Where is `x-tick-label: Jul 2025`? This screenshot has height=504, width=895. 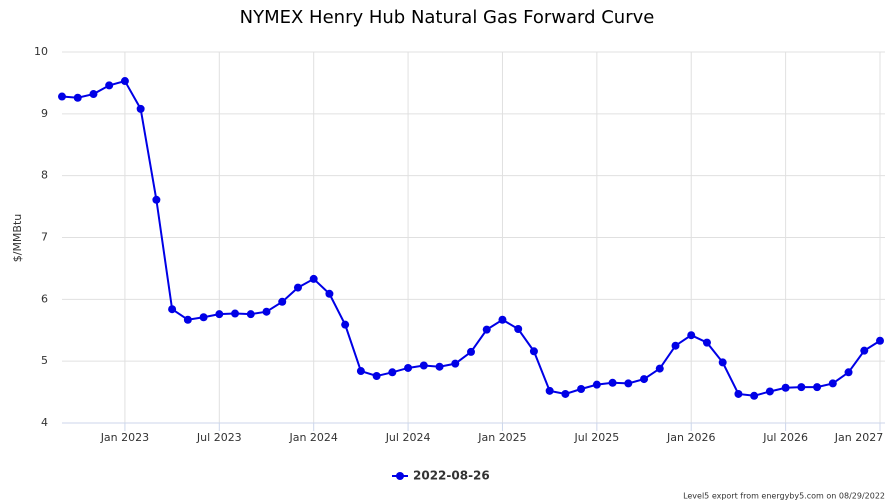
x-tick-label: Jul 2025 is located at coordinates (596, 437).